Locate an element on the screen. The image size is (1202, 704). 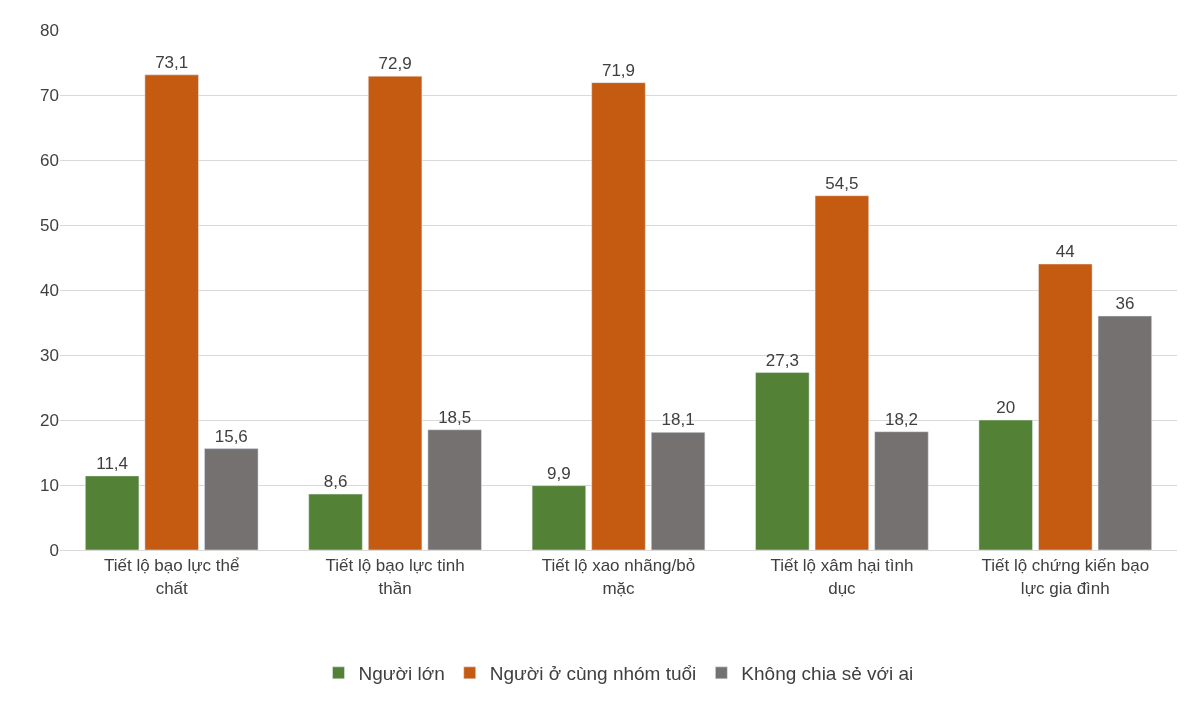
x-tick-label: Tiết lộ chứng kiến bạo lực gia đình is located at coordinates (1065, 577).